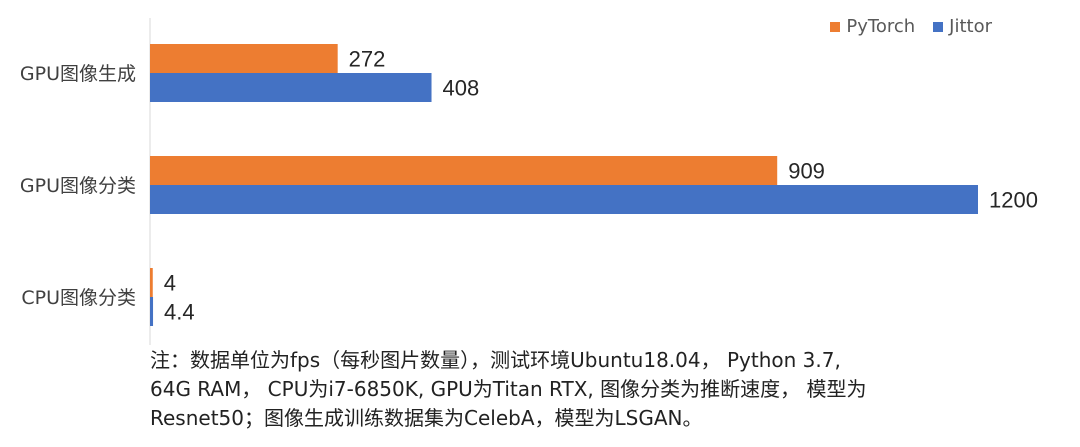 The width and height of the screenshot is (1080, 447). What do you see at coordinates (461, 88) in the screenshot?
I see `data-label: 408` at bounding box center [461, 88].